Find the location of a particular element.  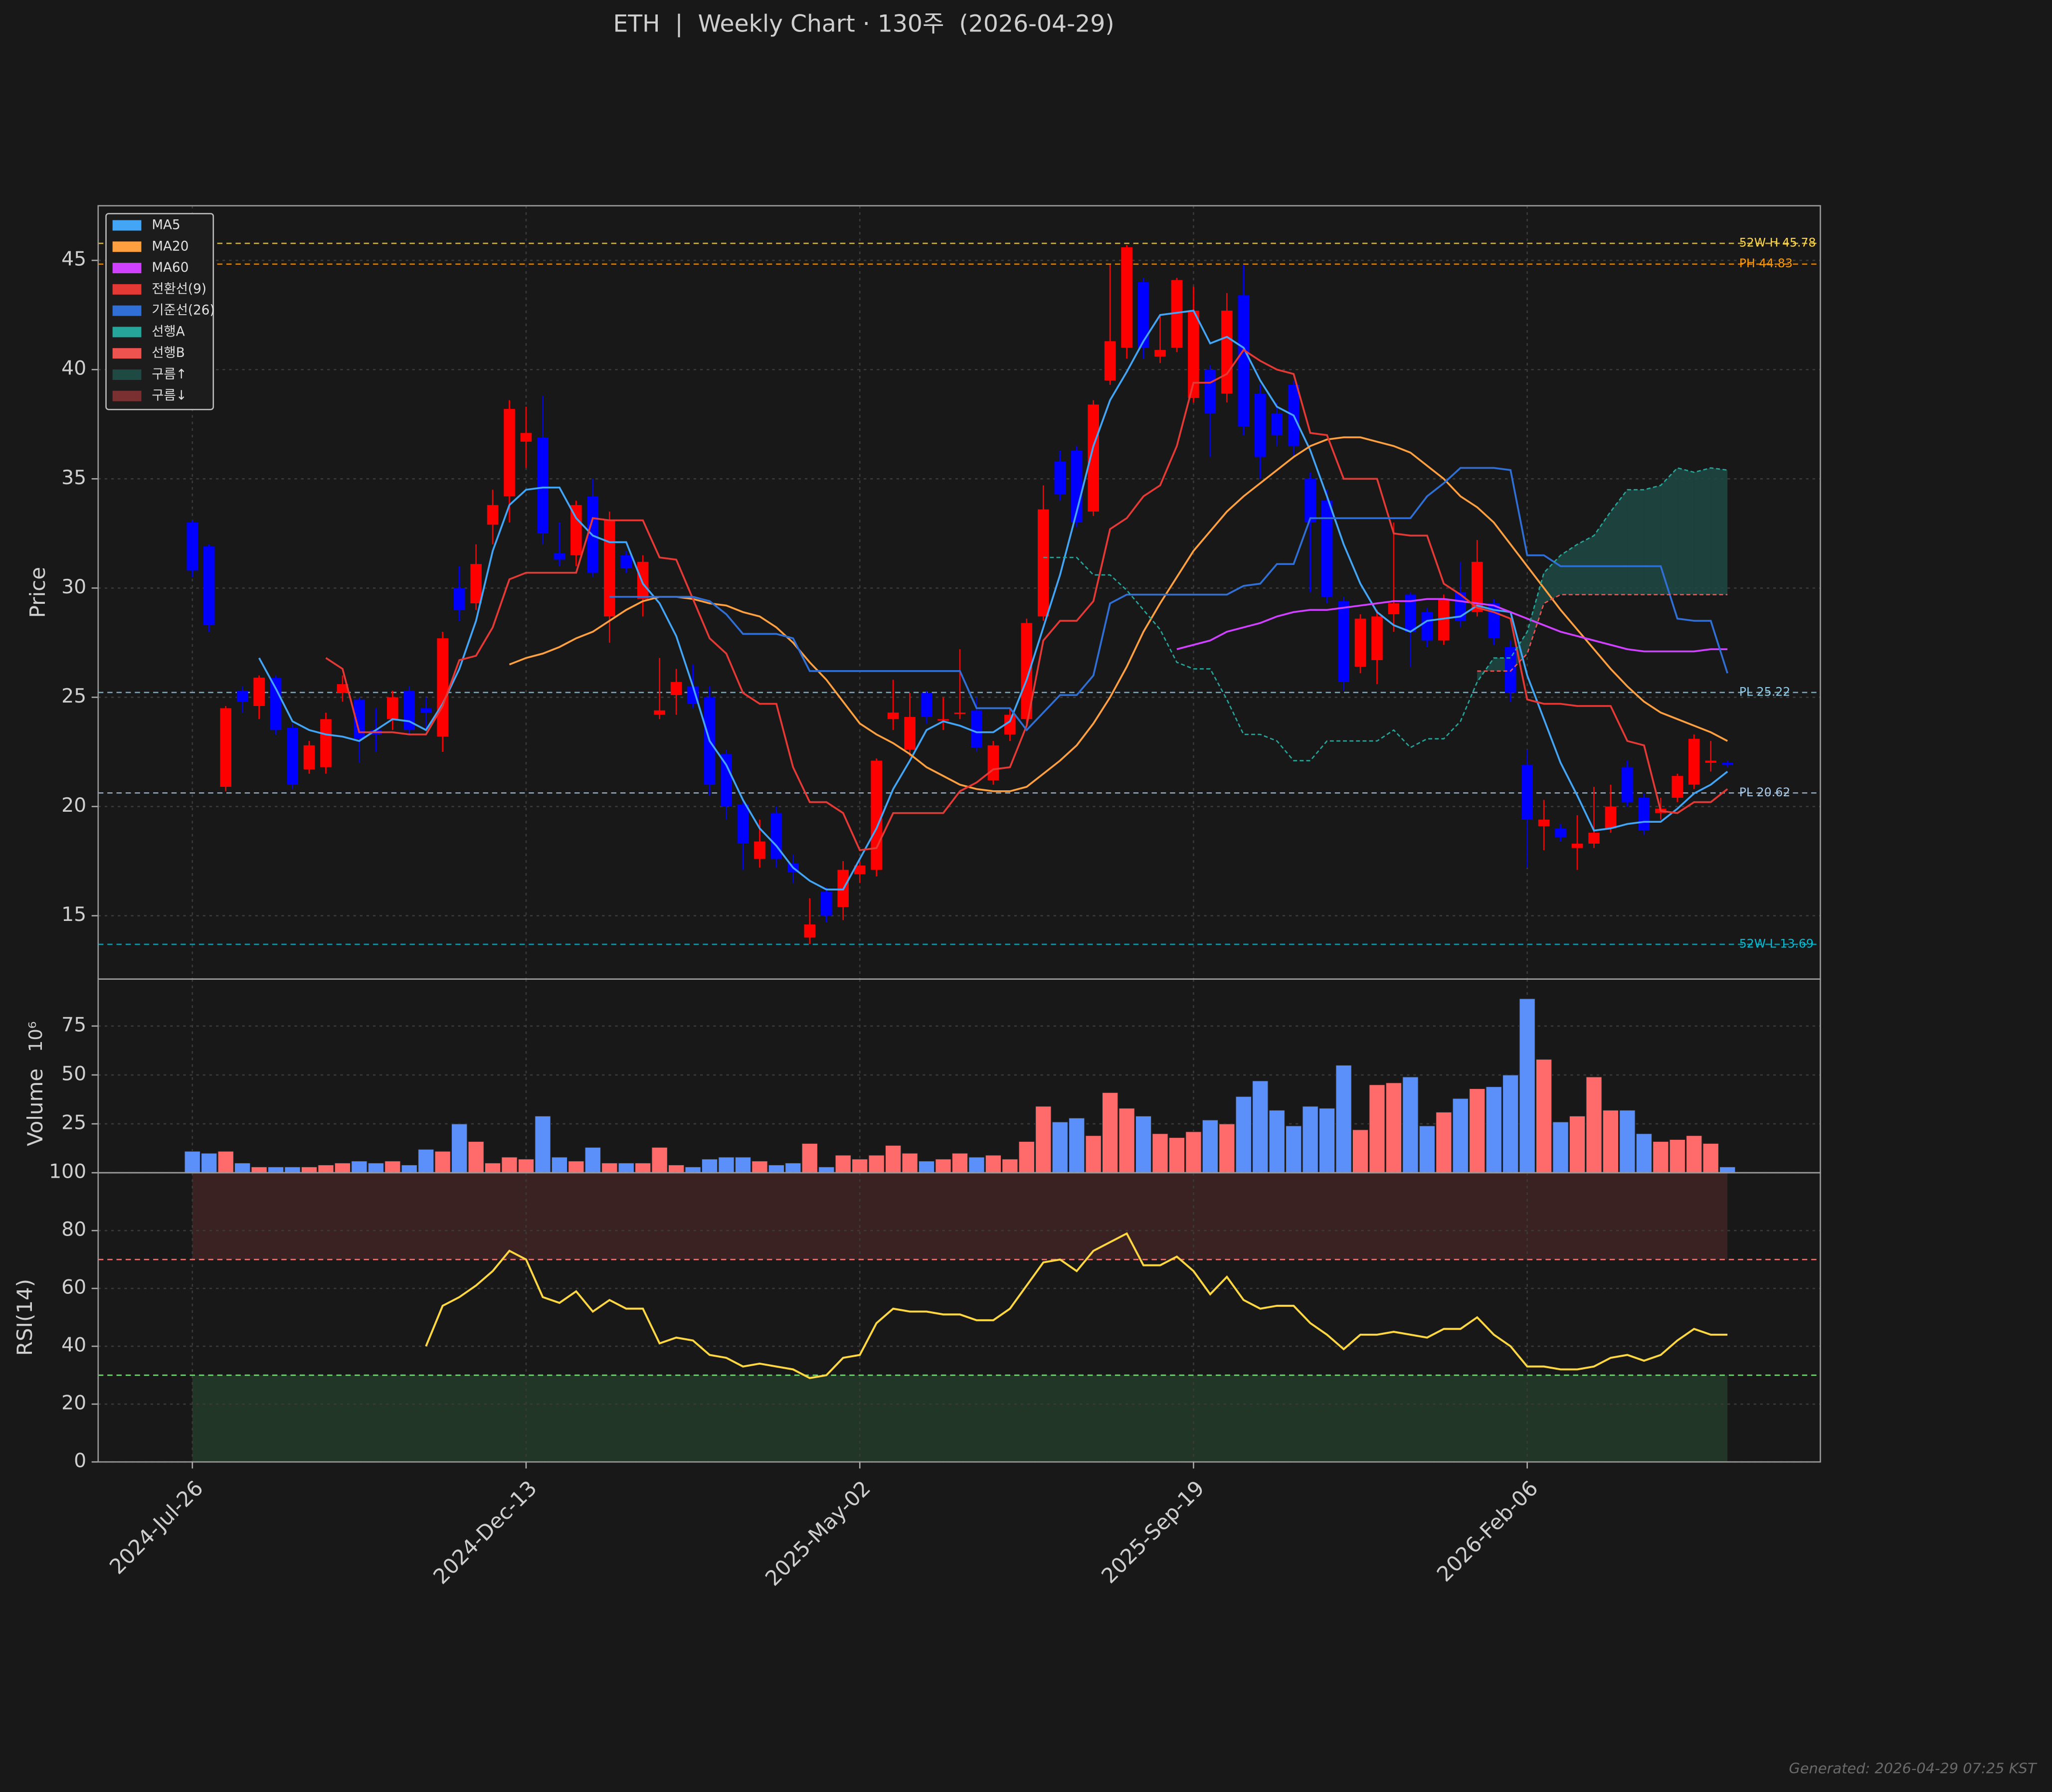

reference-label: 52W H 45.78 is located at coordinates (1778, 243).